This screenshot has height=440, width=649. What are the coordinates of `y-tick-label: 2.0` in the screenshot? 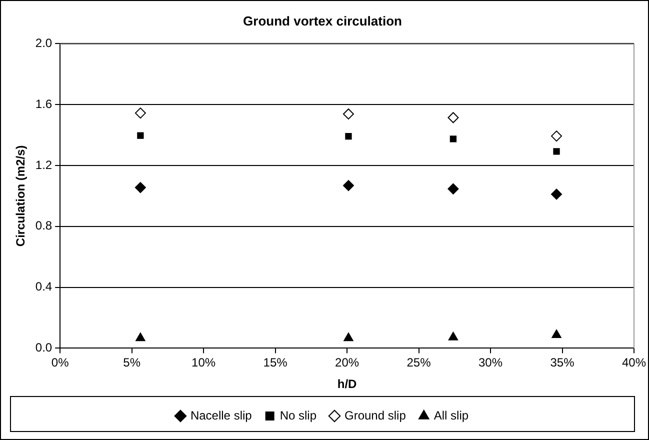 It's located at (43, 43).